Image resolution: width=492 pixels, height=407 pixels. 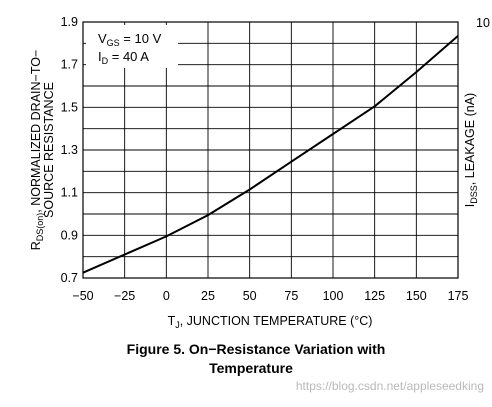 What do you see at coordinates (124, 296) in the screenshot?
I see `x-tick-label: −25` at bounding box center [124, 296].